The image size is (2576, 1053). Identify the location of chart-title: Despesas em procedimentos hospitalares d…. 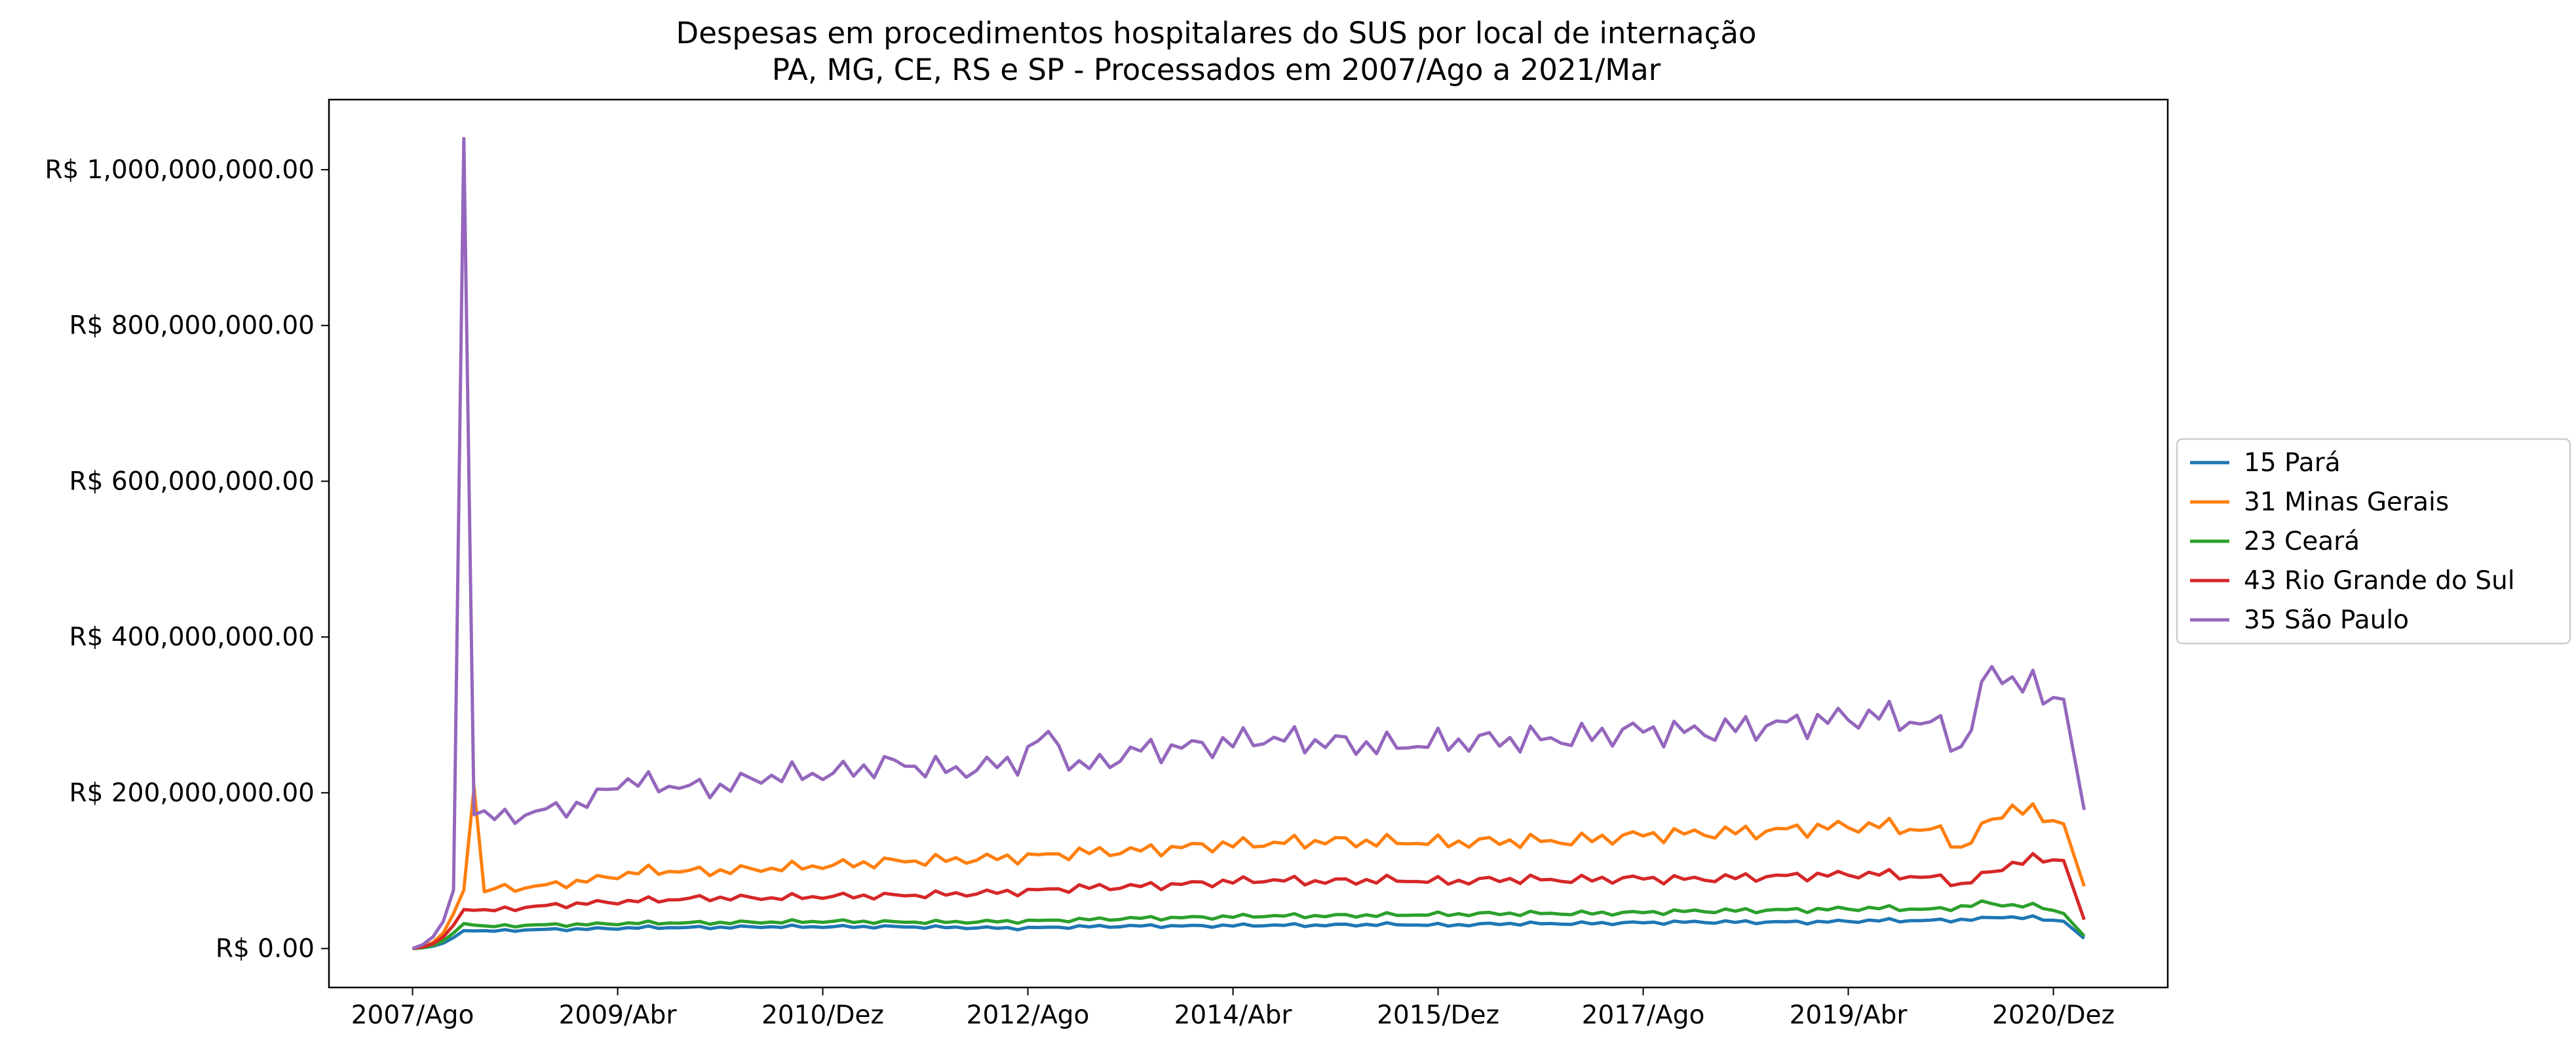
(1216, 33).